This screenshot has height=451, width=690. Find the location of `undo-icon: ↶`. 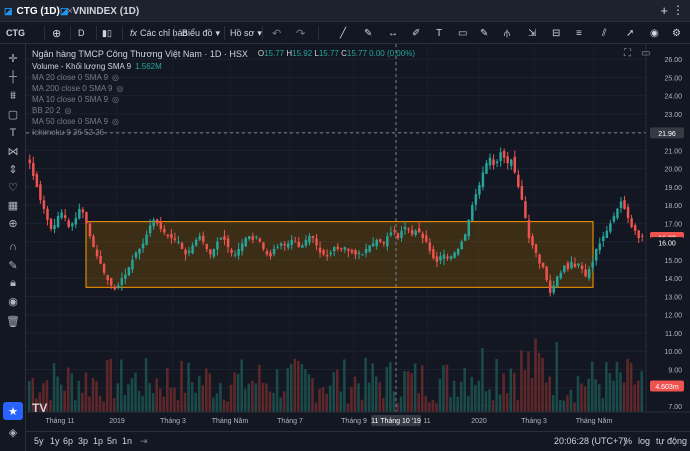

undo-icon: ↶ is located at coordinates (277, 33).